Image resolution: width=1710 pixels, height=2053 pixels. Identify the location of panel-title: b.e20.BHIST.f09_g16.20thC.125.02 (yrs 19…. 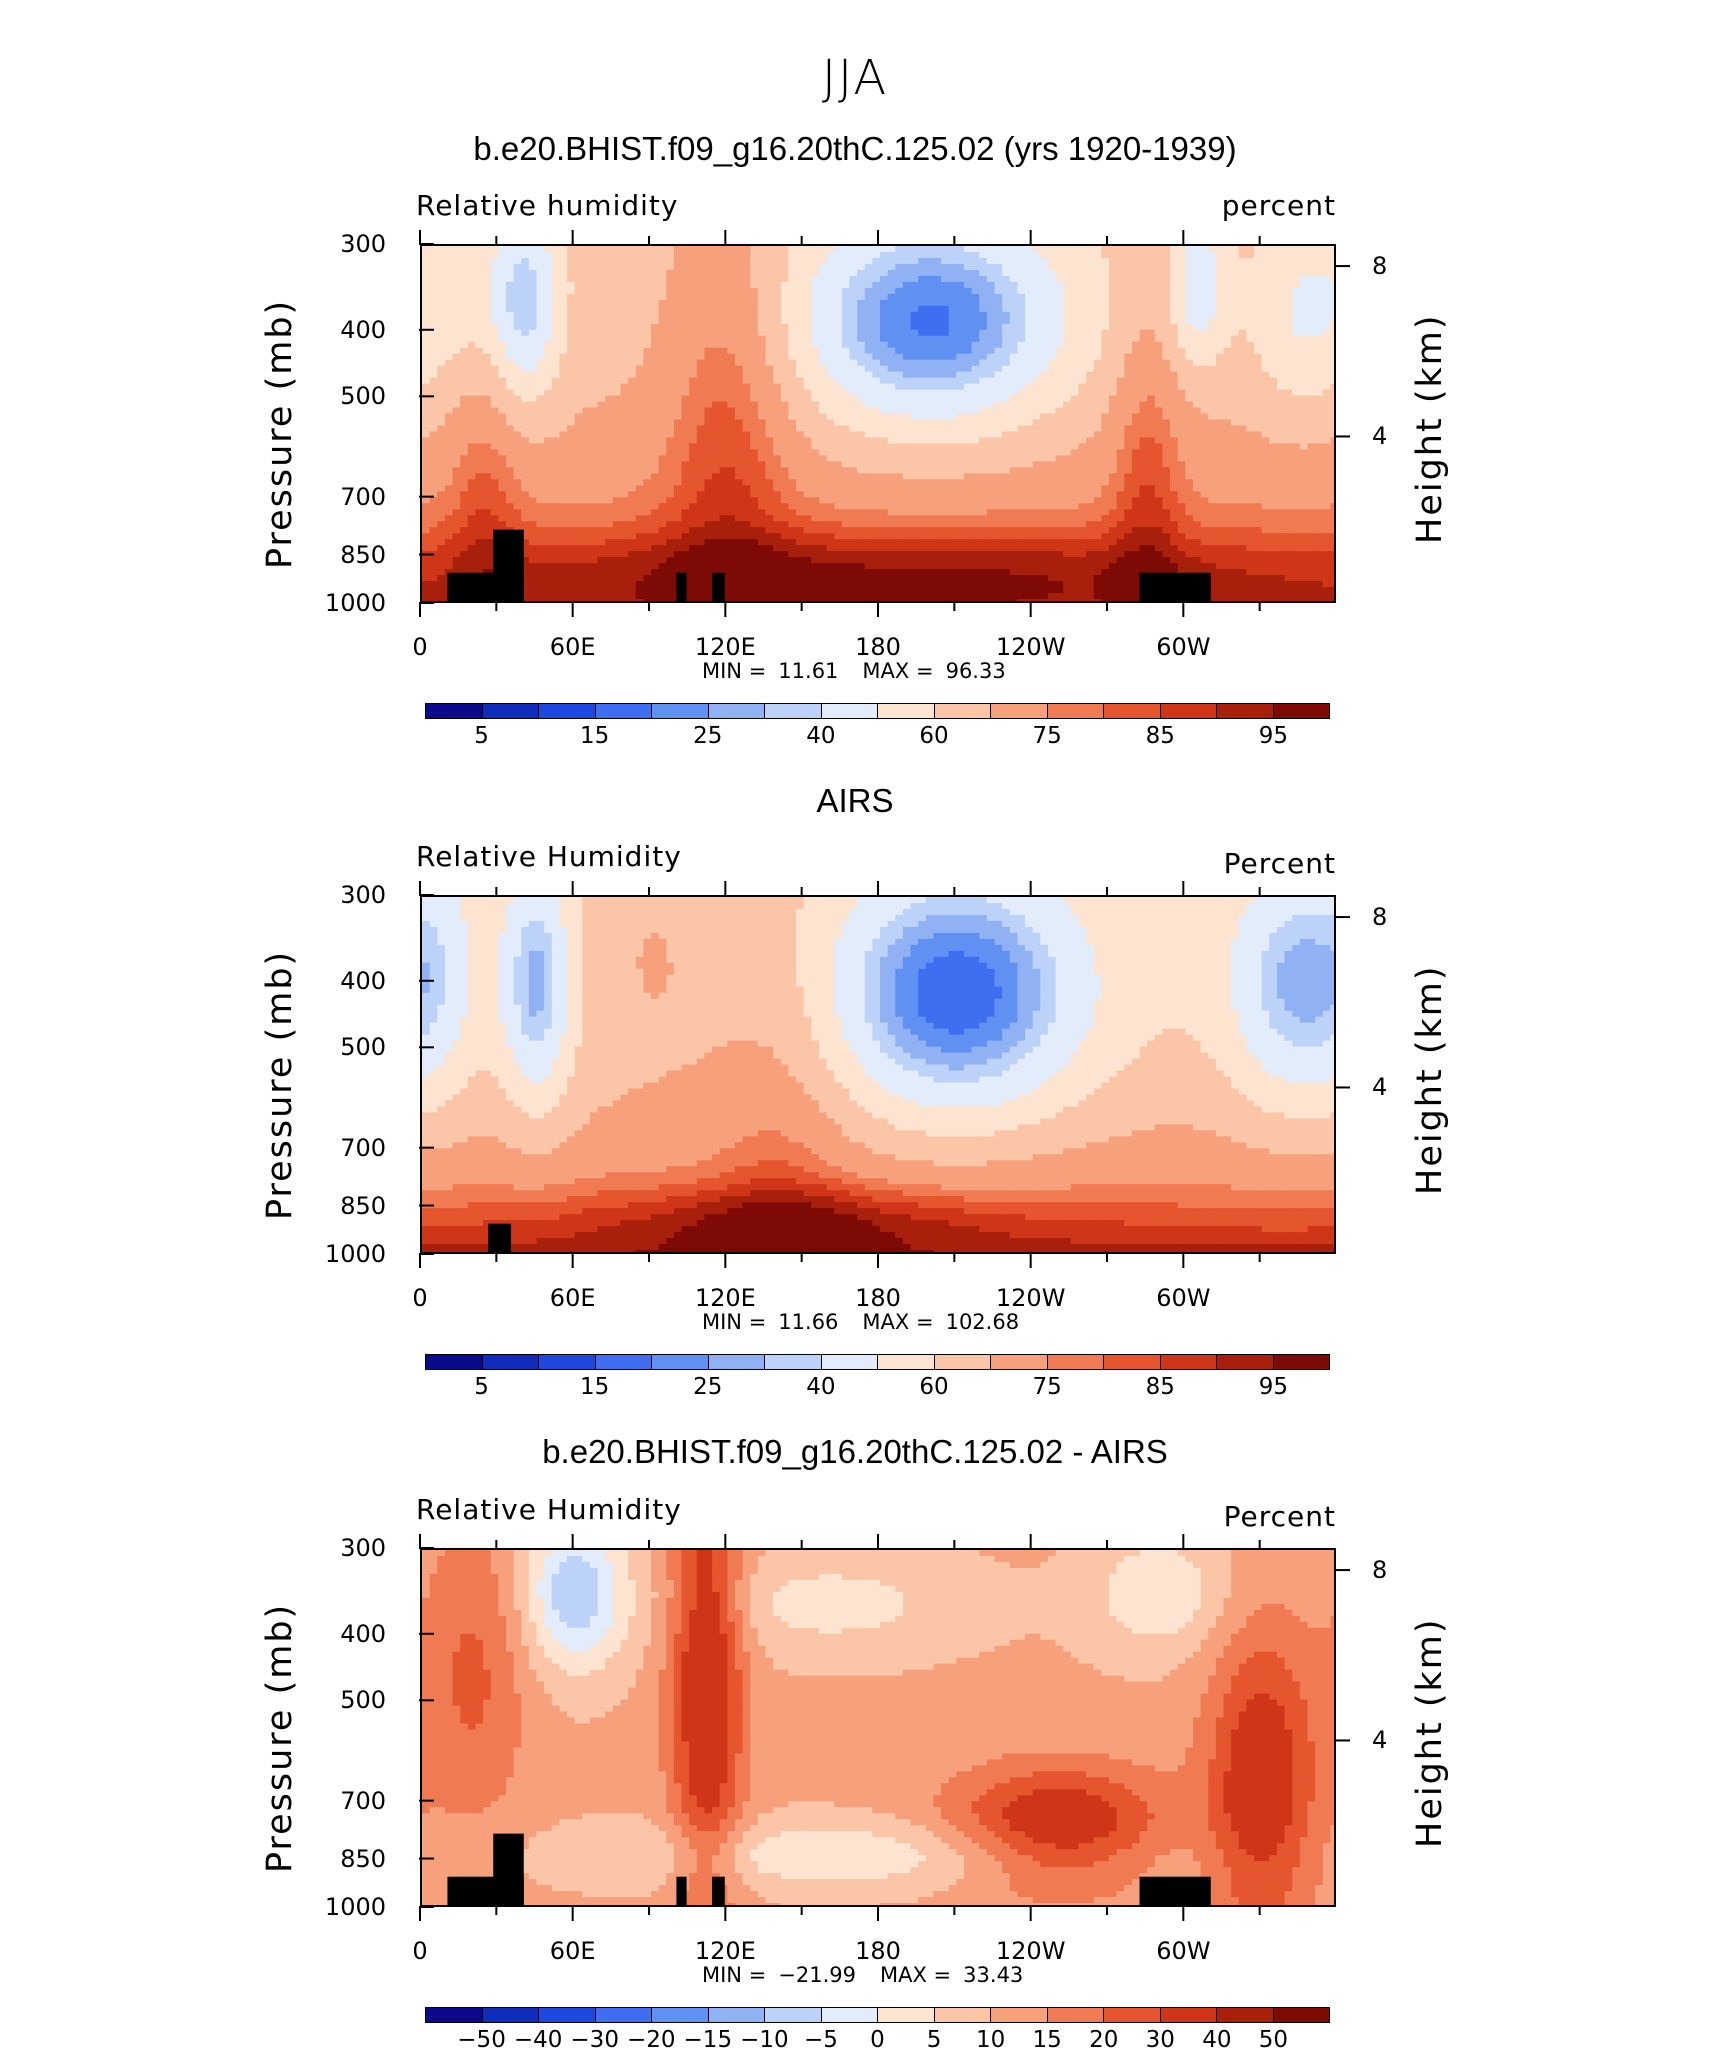
(855, 149).